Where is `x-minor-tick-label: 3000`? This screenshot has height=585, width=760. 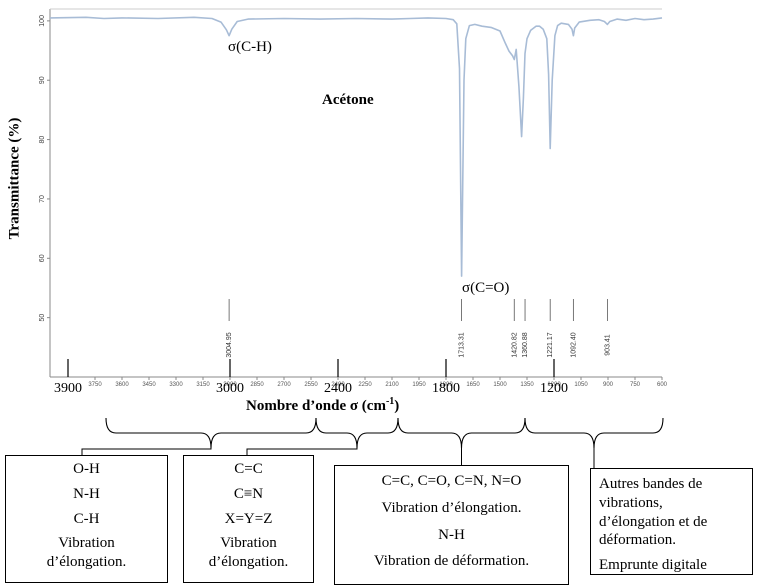 x-minor-tick-label: 3000 is located at coordinates (230, 385).